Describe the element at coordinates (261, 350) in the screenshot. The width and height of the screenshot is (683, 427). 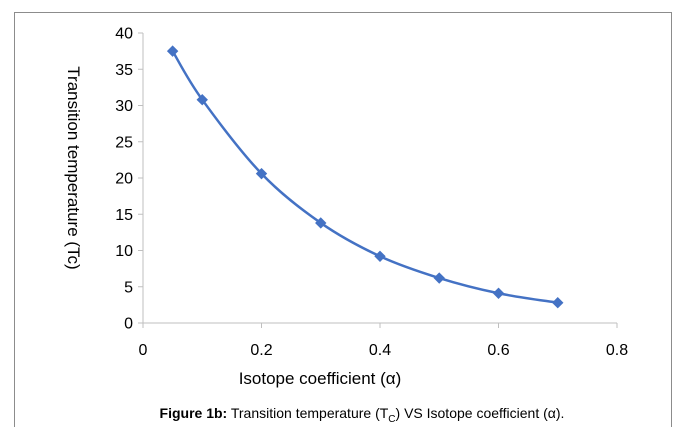
I see `x-tick-label: 0.2` at that location.